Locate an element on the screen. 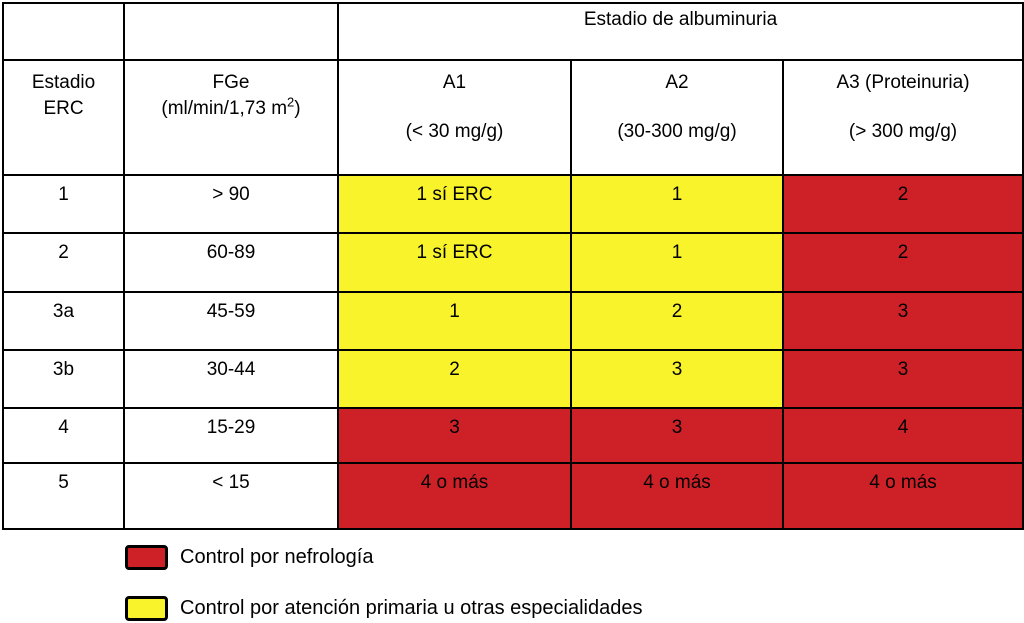 This screenshot has width=1024, height=623. col-header-a2: A2 (30-300 mg/g) is located at coordinates (677, 117).